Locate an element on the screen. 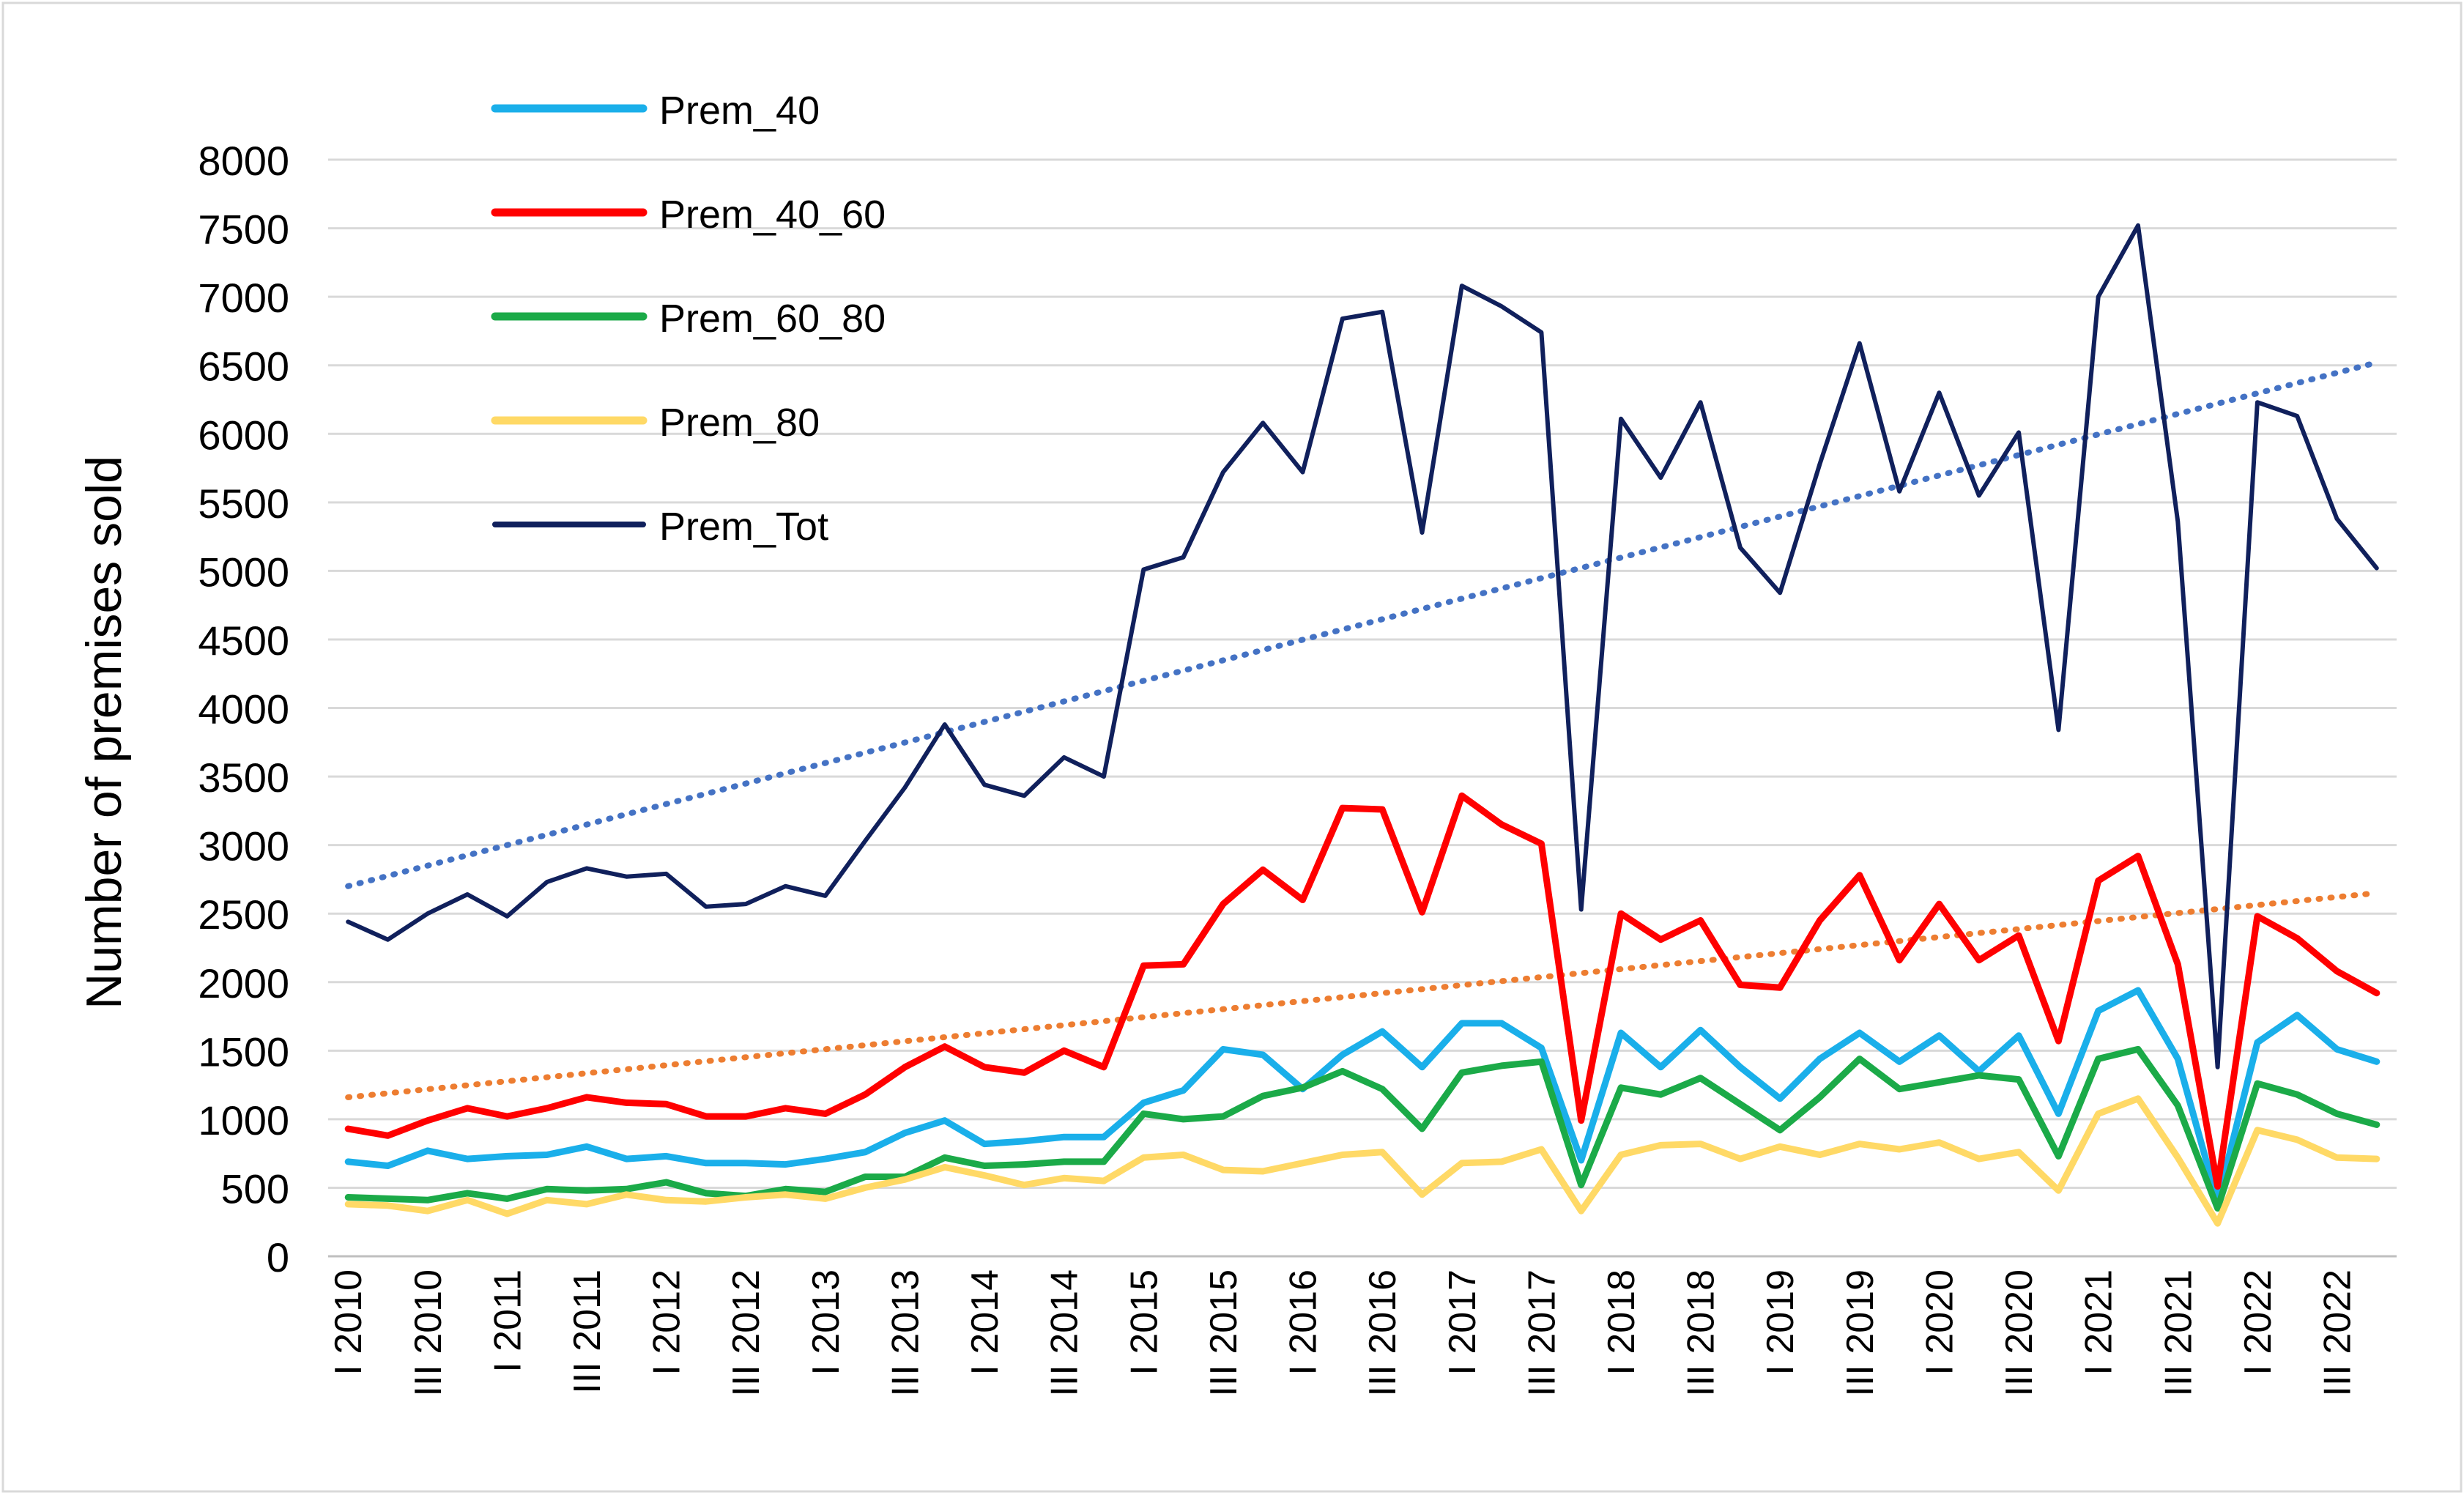 Image resolution: width=2464 pixels, height=1498 pixels. x-tick-label: I 2010 is located at coordinates (348, 1322).